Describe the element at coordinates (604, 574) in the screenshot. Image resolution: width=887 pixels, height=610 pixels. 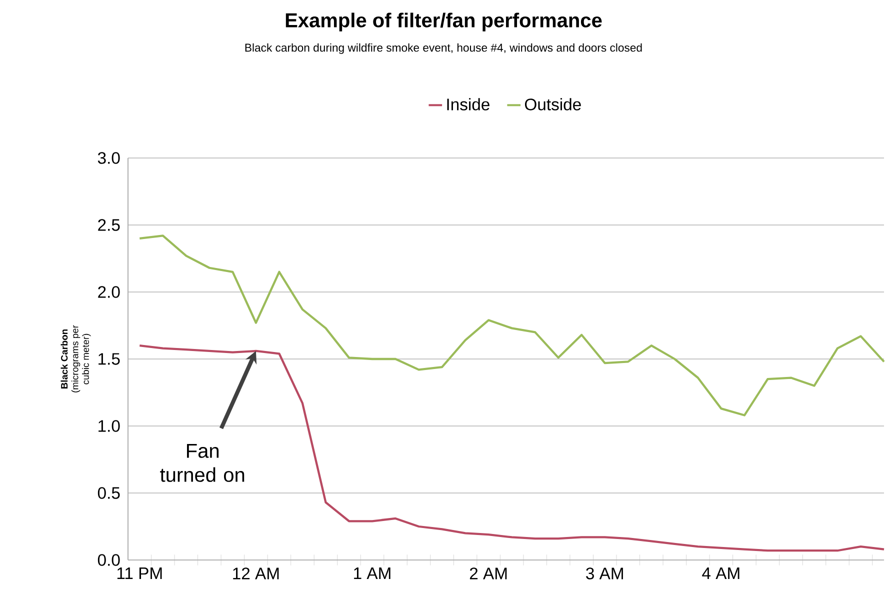
I see `x-tick-label: 3 AM` at that location.